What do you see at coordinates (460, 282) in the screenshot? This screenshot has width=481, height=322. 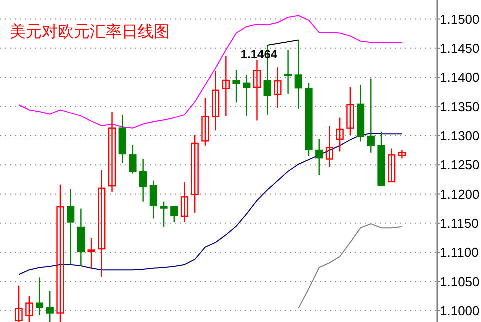 I see `y-tick-label: 1.1050` at bounding box center [460, 282].